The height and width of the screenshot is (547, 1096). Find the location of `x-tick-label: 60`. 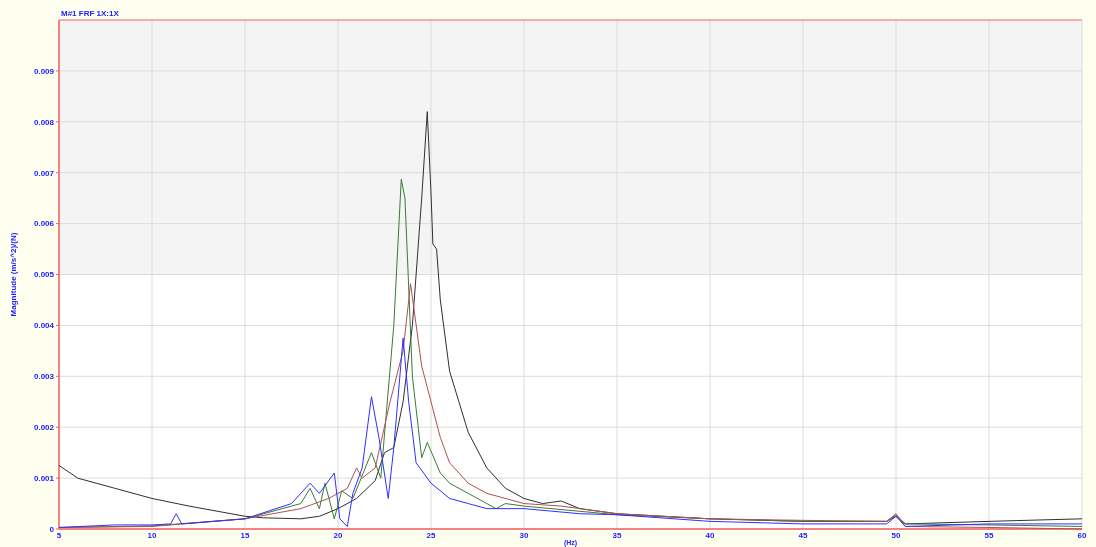

x-tick-label: 60 is located at coordinates (1082, 535).